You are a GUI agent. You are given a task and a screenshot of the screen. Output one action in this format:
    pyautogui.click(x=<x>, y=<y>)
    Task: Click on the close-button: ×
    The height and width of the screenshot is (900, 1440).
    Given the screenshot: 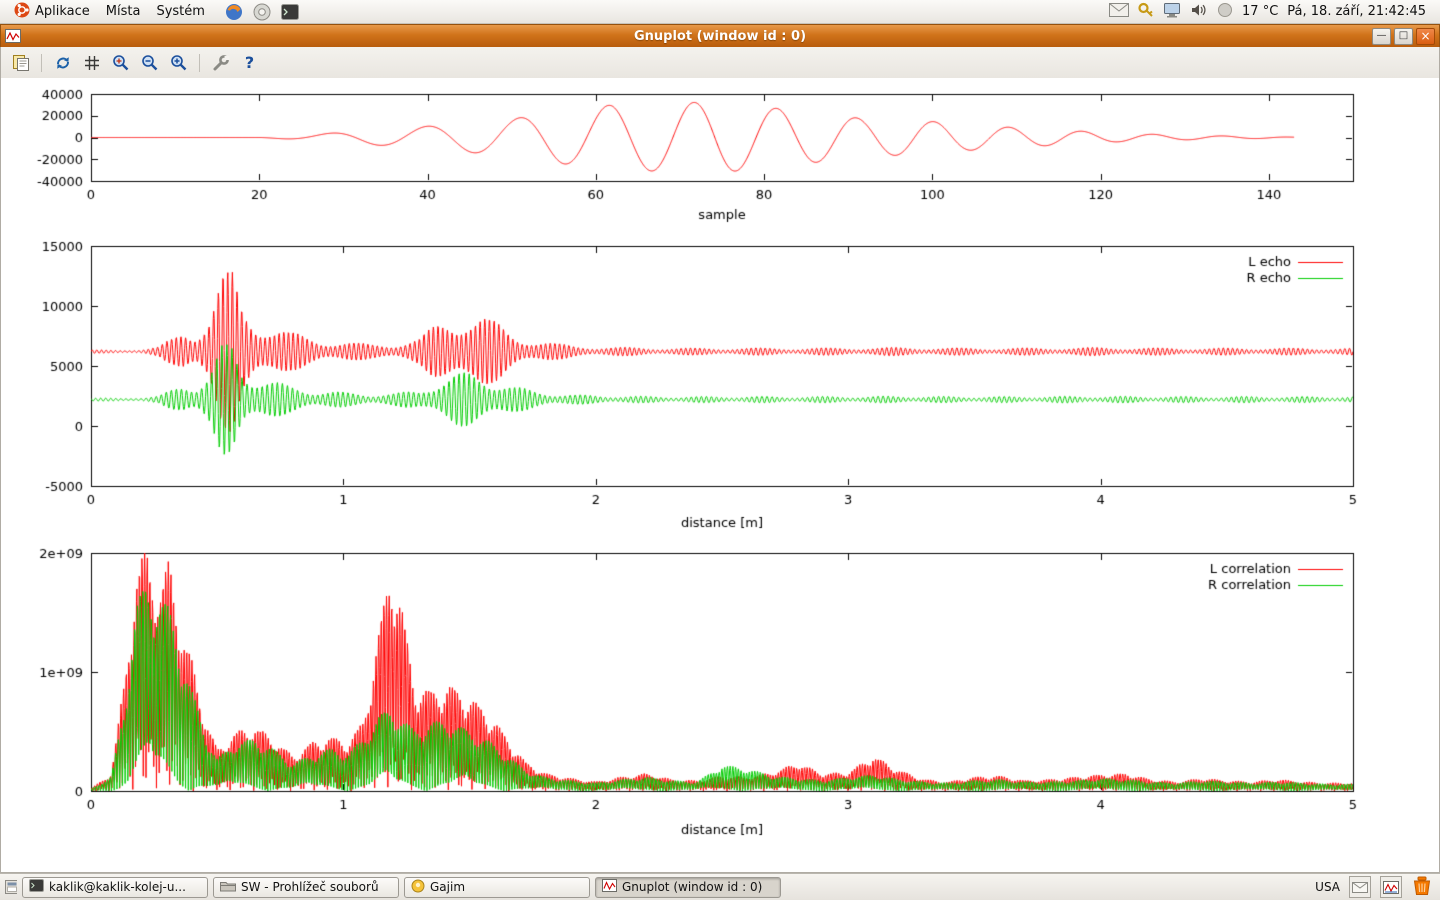 What is the action you would take?
    pyautogui.click(x=1425, y=36)
    